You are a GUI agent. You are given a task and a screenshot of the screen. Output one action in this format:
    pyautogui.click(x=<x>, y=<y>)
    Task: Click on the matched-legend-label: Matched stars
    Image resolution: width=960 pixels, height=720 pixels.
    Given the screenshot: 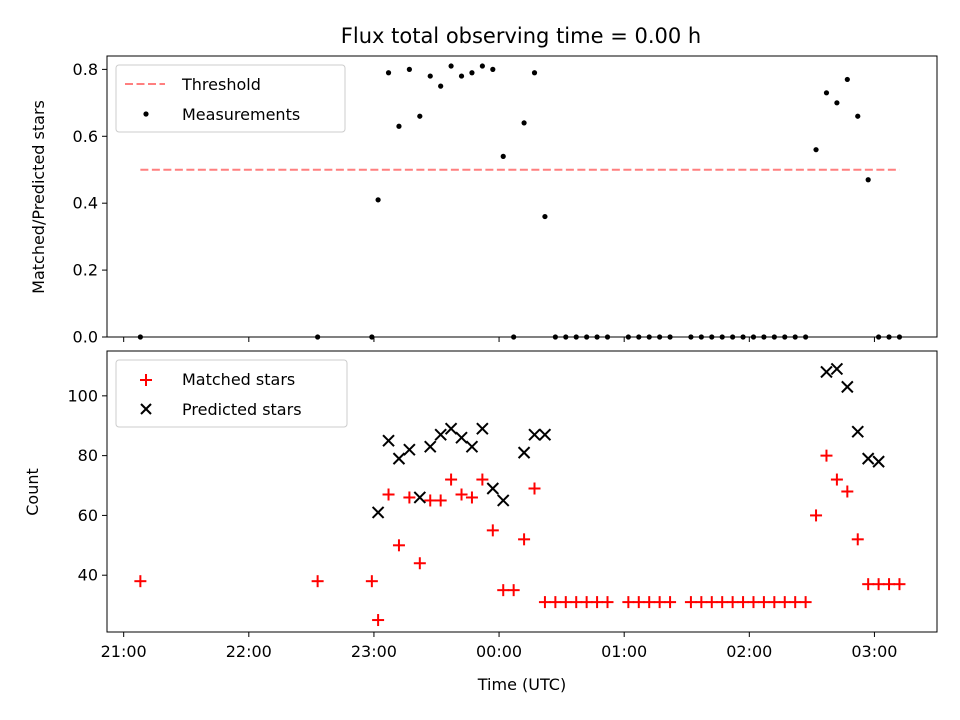 What is the action you would take?
    pyautogui.click(x=238, y=379)
    